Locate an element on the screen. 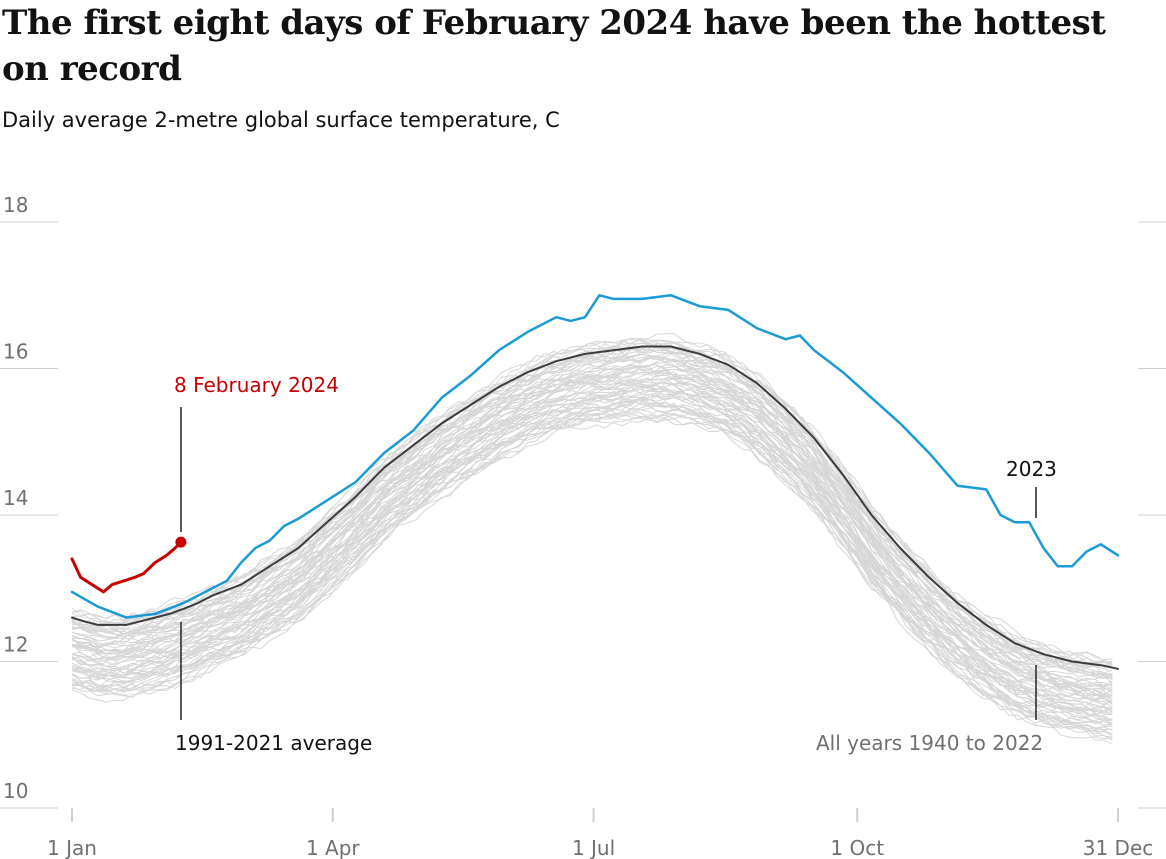 The image size is (1166, 859). y-axis: 10 12 14 16 18 is located at coordinates (15, 498).